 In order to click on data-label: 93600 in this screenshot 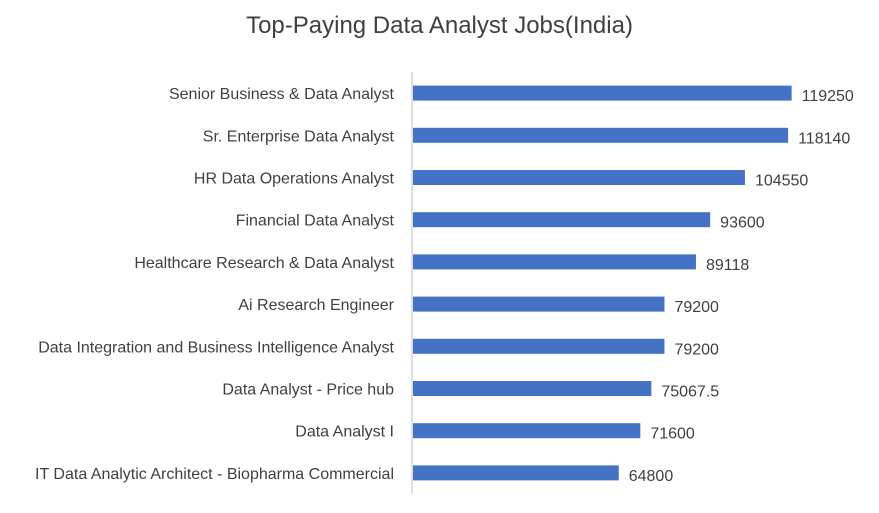, I will do `click(742, 223)`.